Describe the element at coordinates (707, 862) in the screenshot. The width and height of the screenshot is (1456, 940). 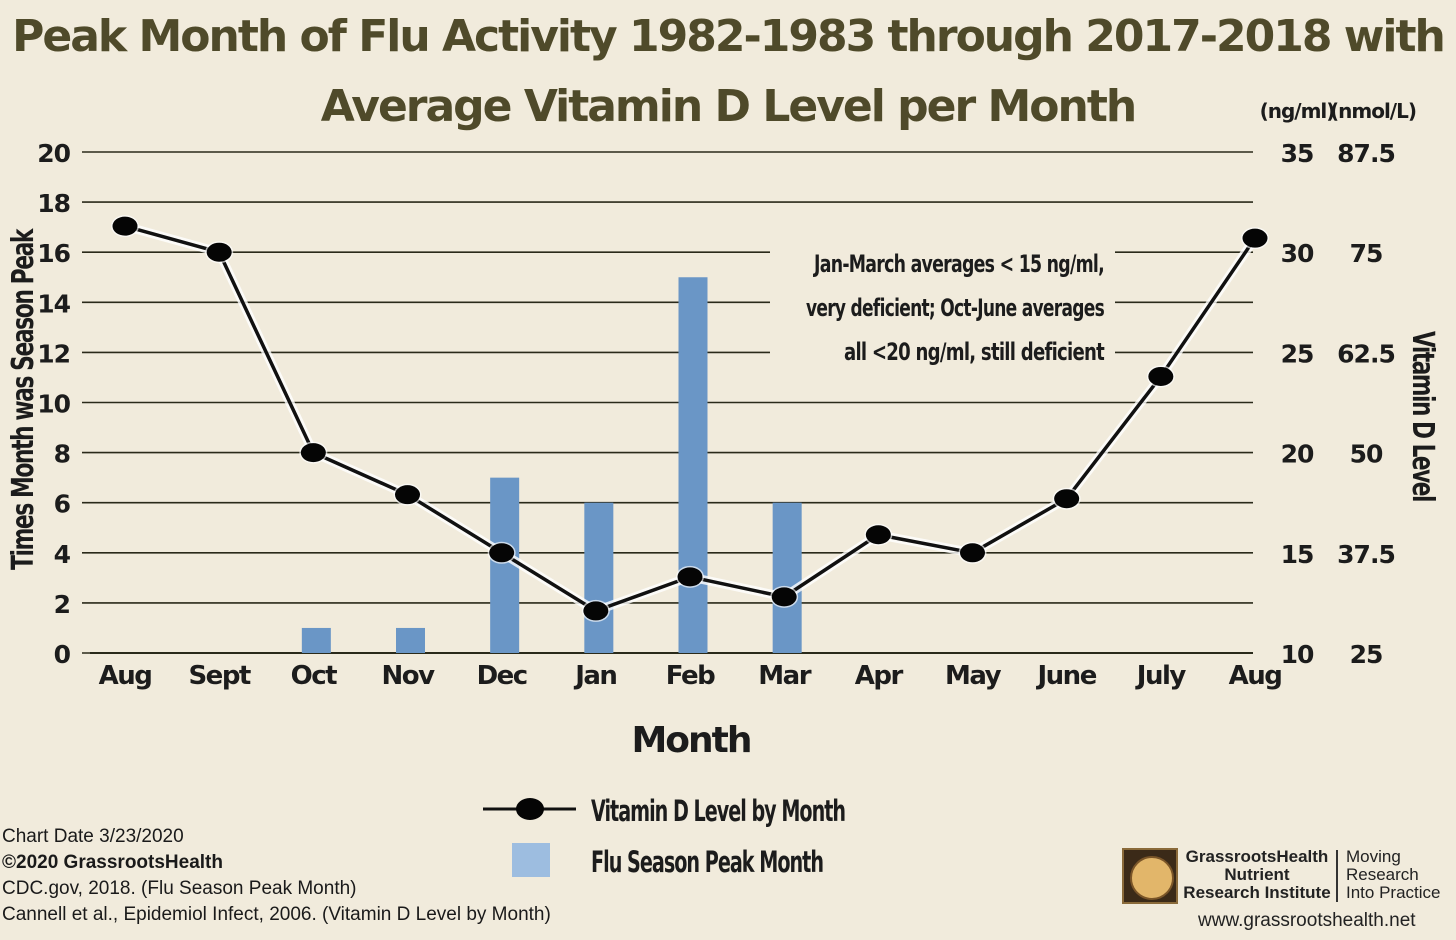
I see `legend-bar-label: Flu Season Peak Month` at that location.